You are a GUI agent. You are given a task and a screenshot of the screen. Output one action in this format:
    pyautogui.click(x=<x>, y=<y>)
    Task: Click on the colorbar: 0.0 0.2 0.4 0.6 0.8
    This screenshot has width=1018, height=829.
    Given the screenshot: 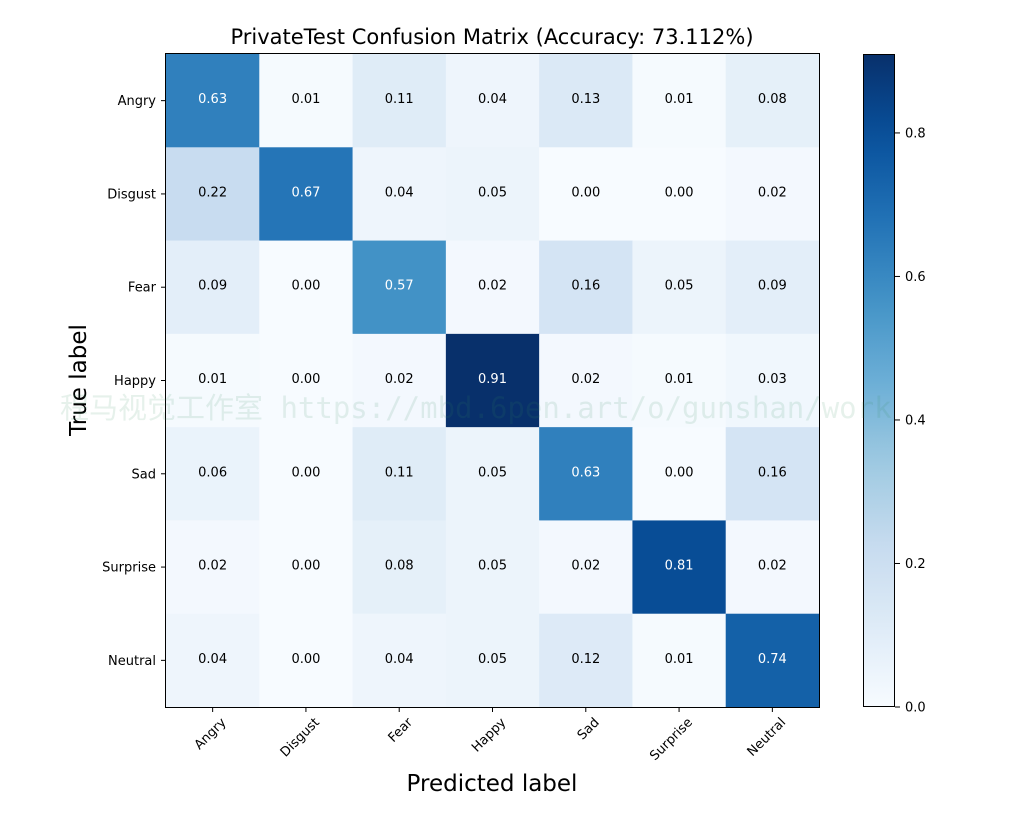 What is the action you would take?
    pyautogui.click(x=894, y=385)
    